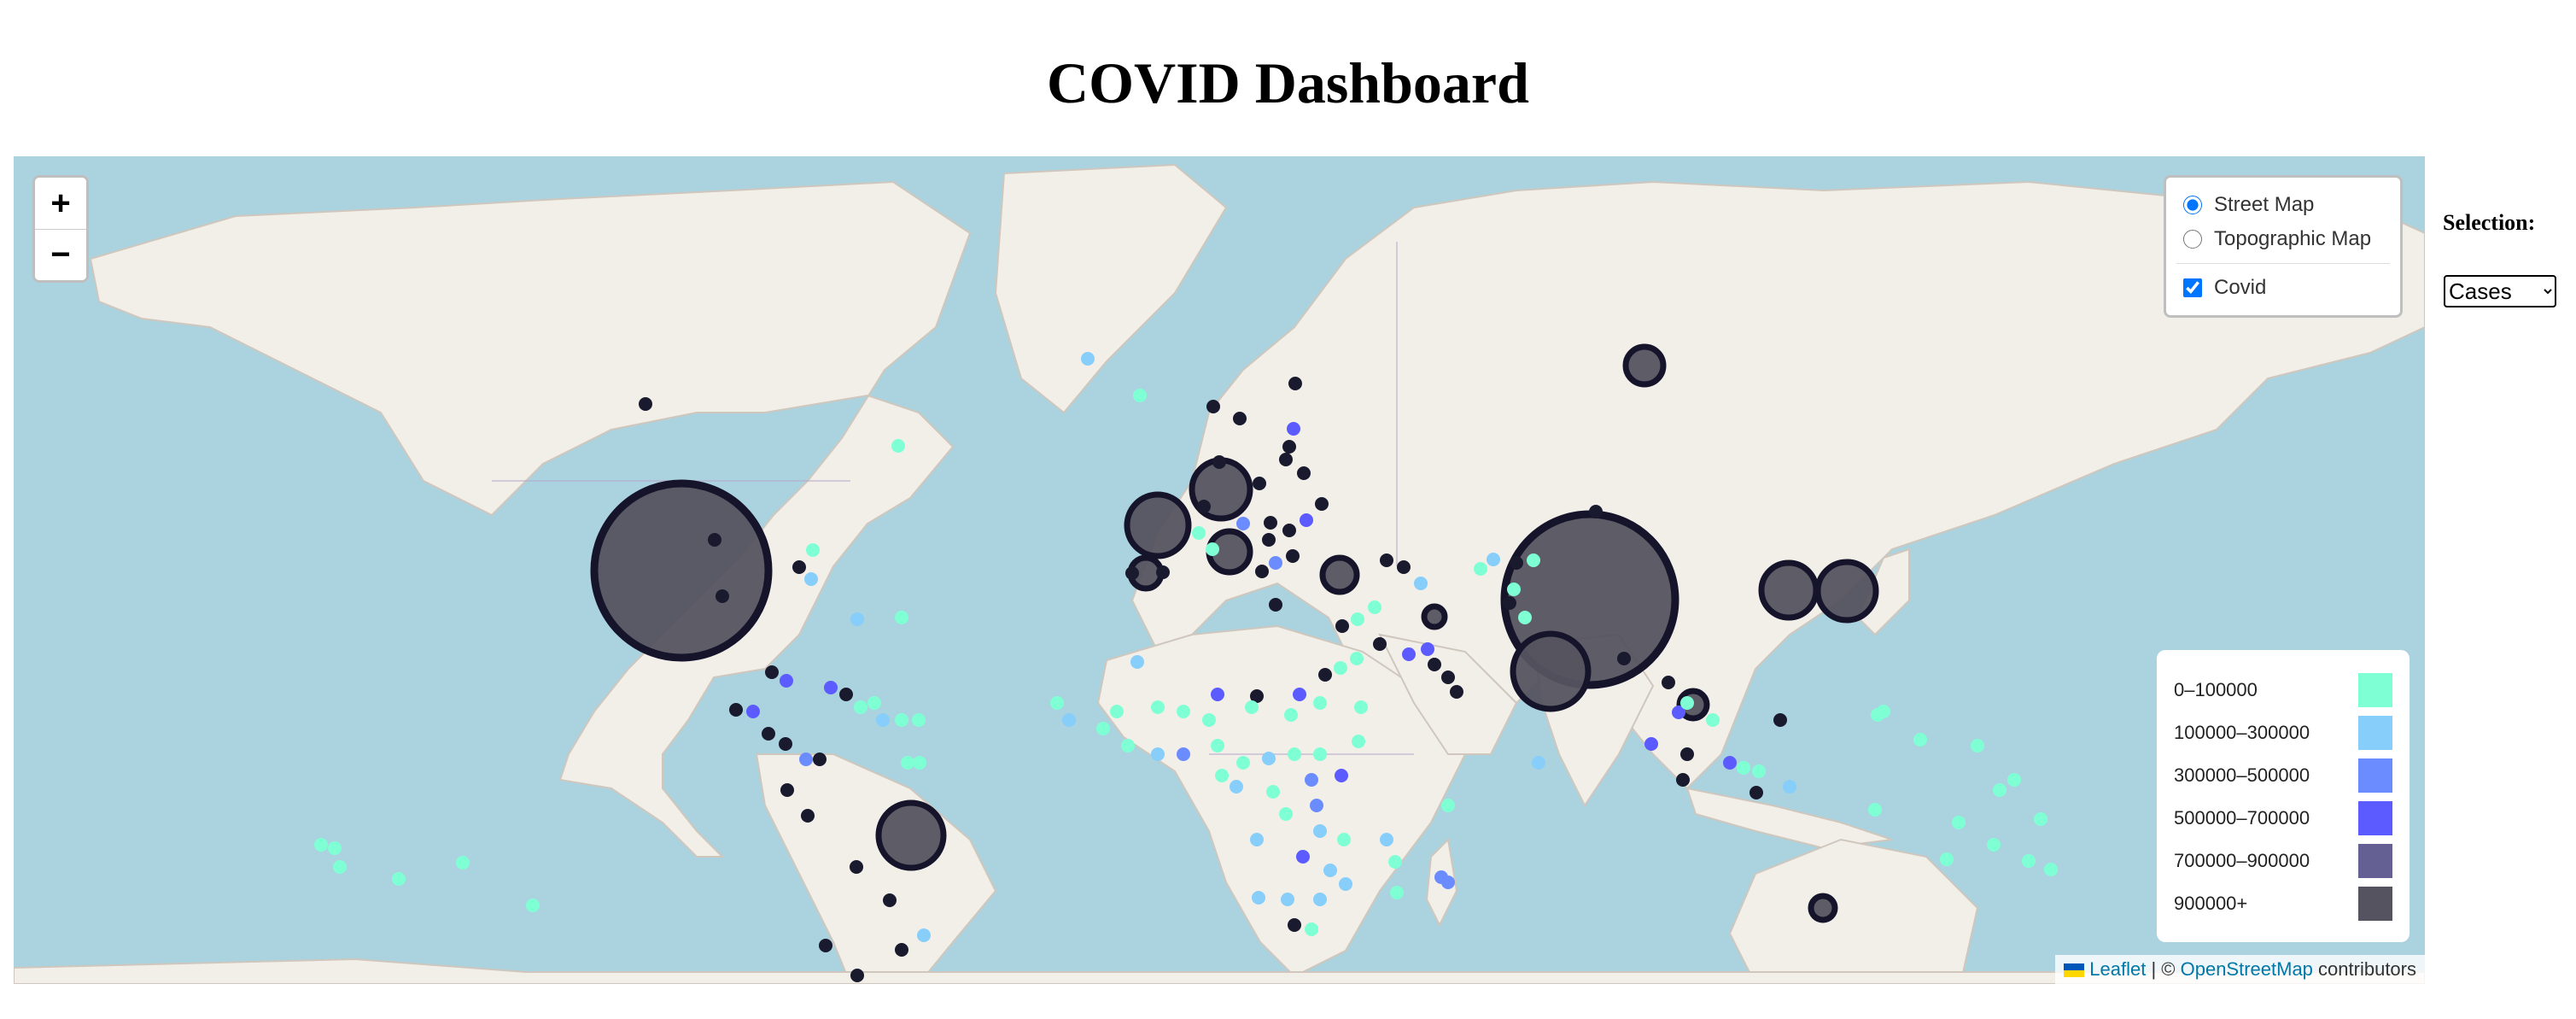 This screenshot has height=1019, width=2576. I want to click on zoom-out-button: −, so click(60, 254).